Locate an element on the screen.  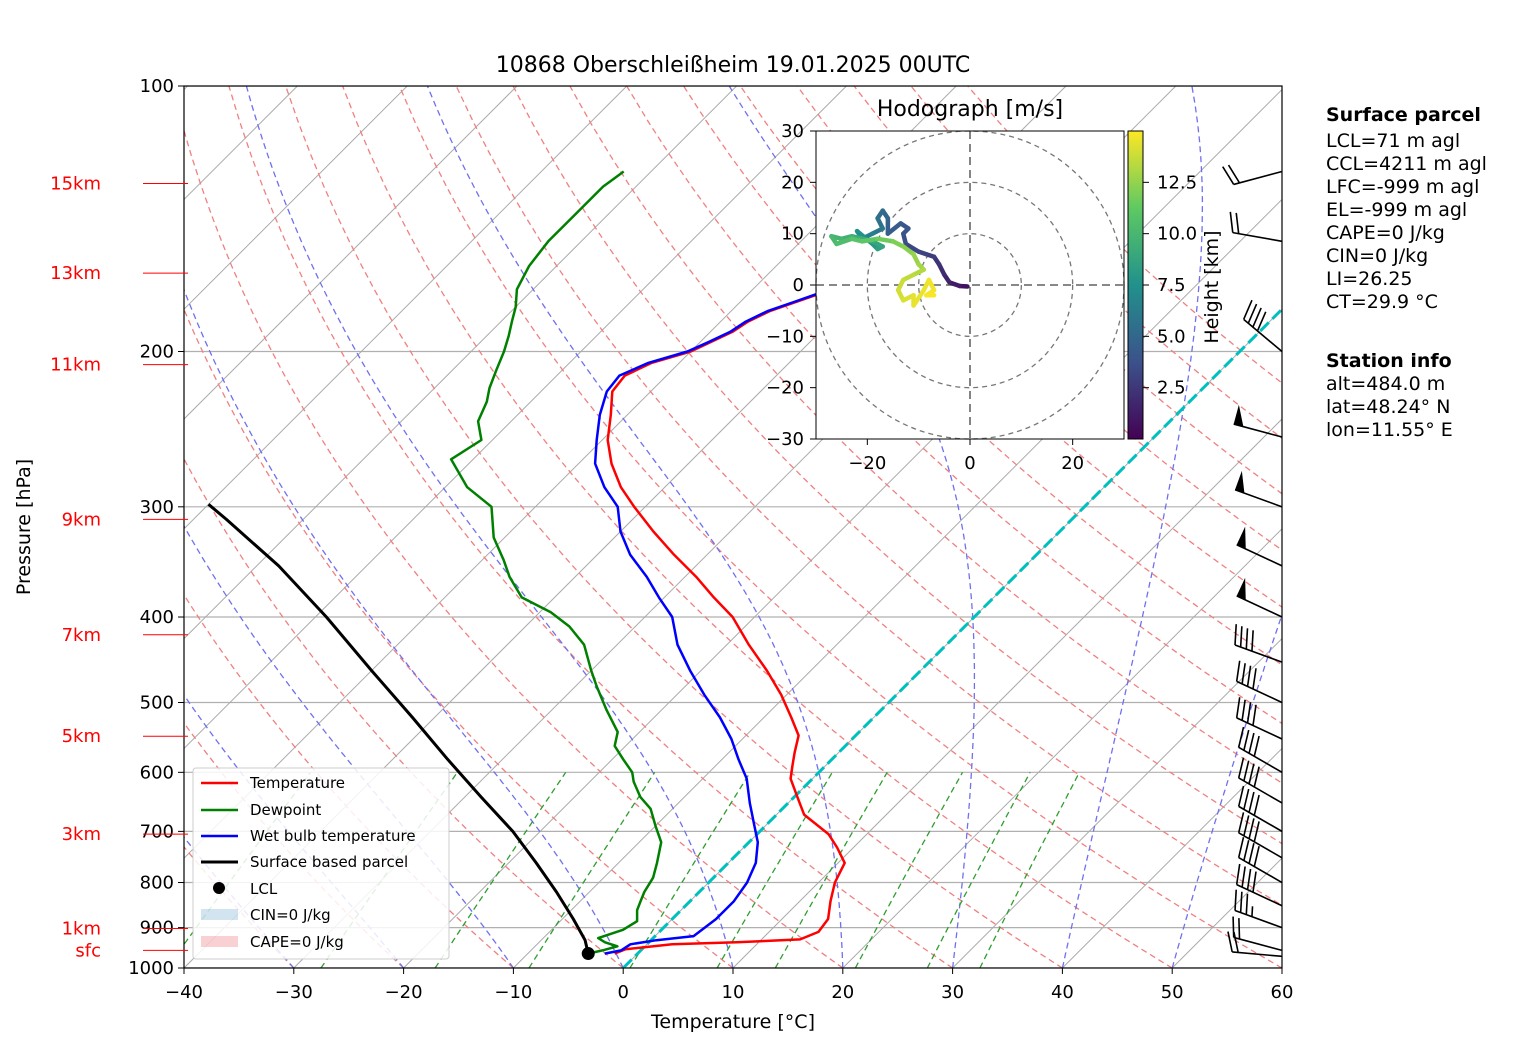
legend-label-parcel: Surface based parcel is located at coordinates (329, 862).